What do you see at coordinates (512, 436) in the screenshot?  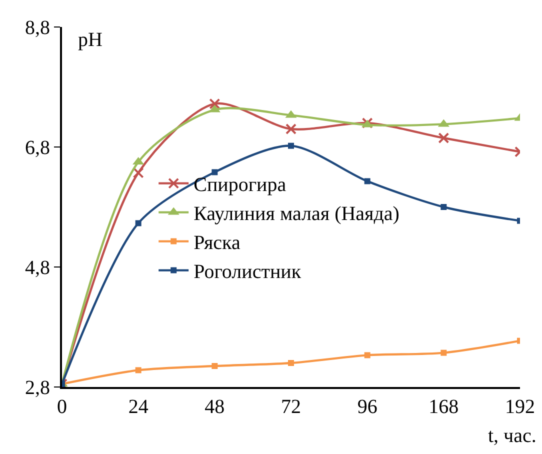 I see `x-axis-title: t, час.` at bounding box center [512, 436].